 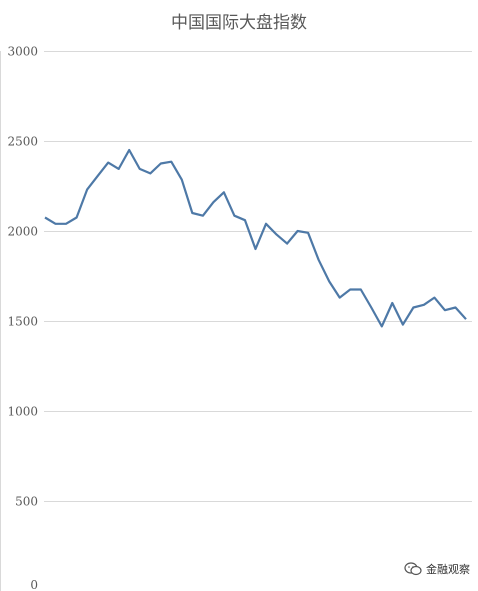 What do you see at coordinates (22, 52) in the screenshot?
I see `y-tick-label: 3000` at bounding box center [22, 52].